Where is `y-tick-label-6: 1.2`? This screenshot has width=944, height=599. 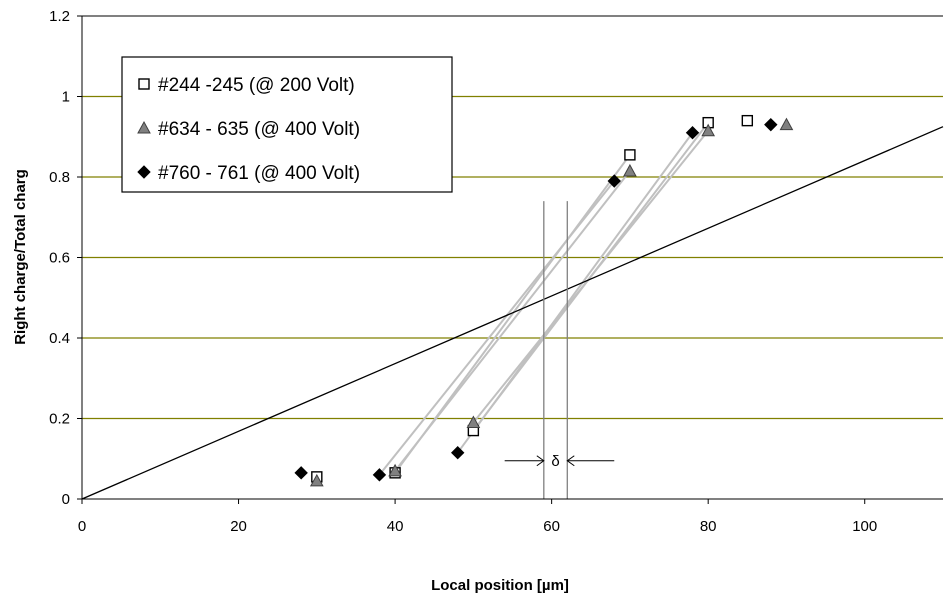 y-tick-label-6: 1.2 is located at coordinates (59, 16).